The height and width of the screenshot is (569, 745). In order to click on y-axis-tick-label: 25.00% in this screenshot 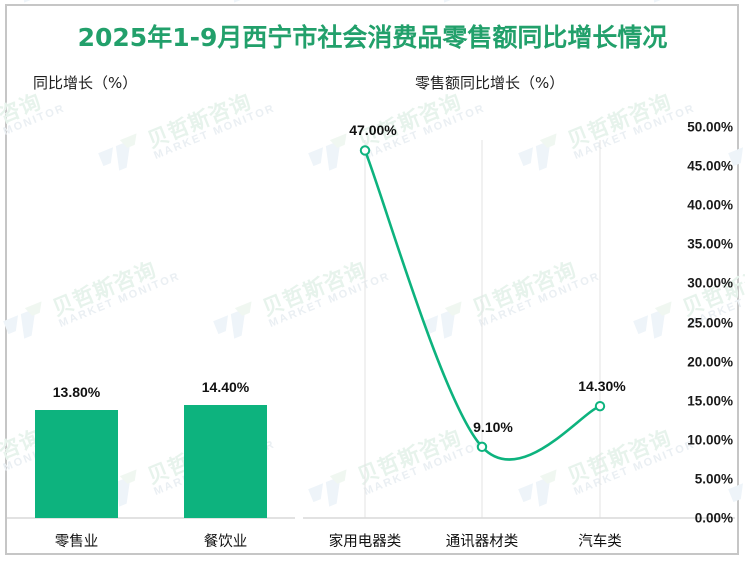, I will do `click(710, 322)`.